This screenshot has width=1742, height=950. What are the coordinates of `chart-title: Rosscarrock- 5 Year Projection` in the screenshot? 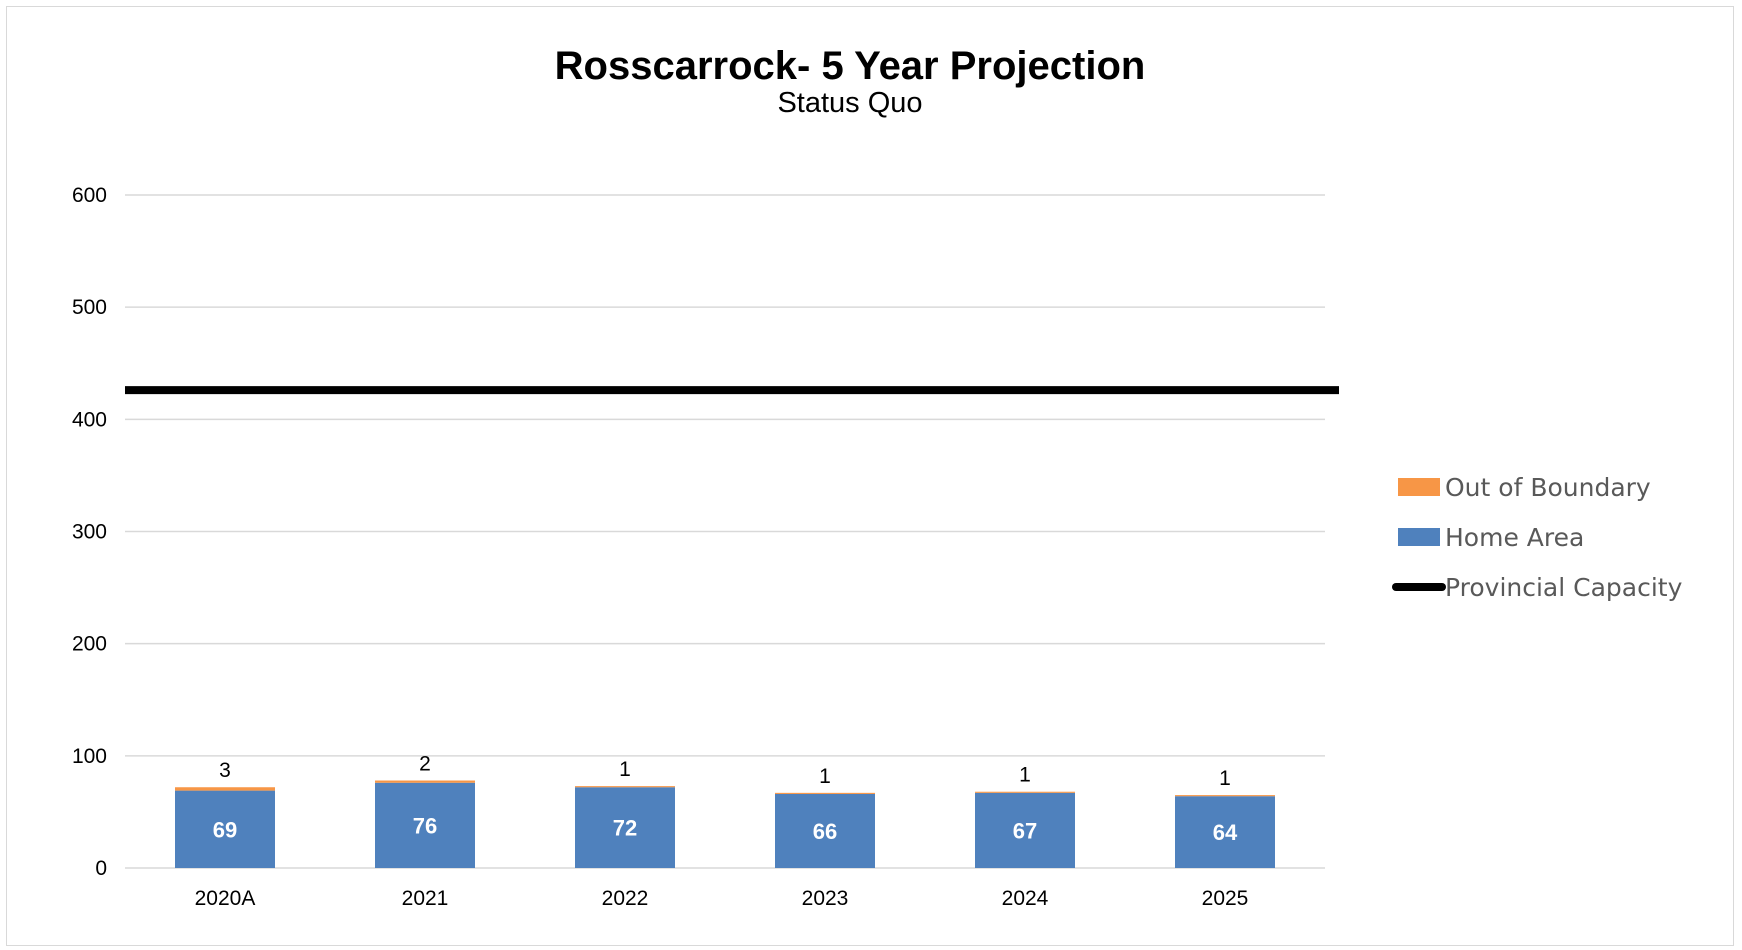 It's located at (850, 66).